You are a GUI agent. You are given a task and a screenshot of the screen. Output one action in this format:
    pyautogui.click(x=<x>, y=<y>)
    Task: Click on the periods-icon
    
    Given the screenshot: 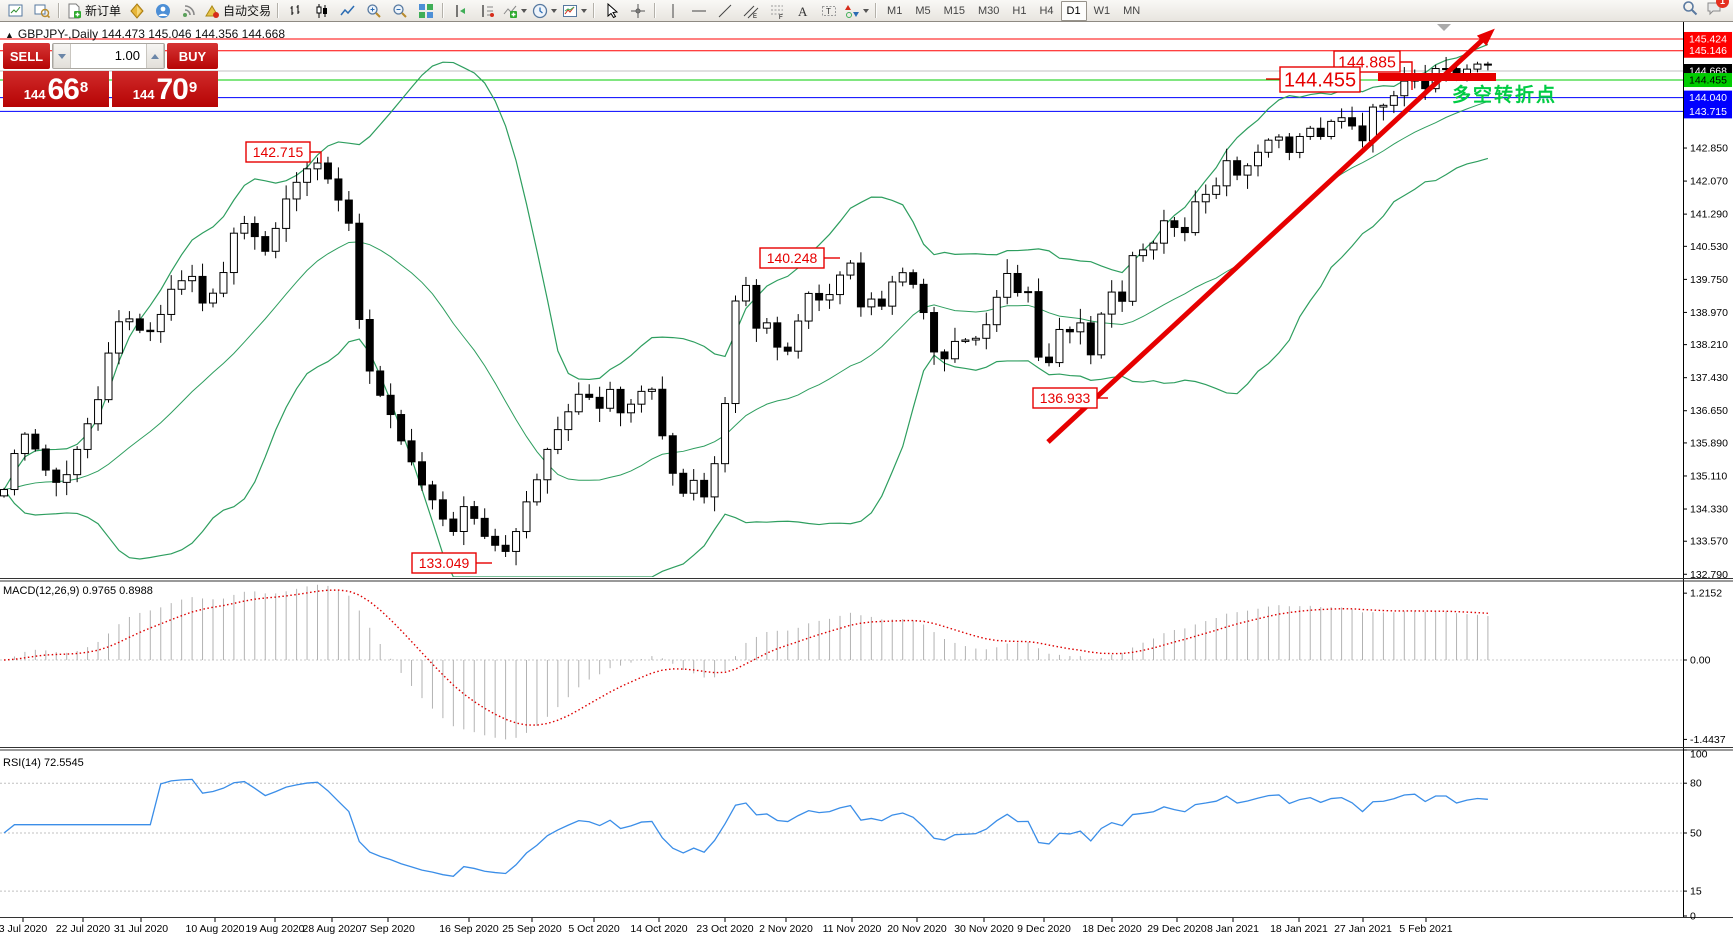 What is the action you would take?
    pyautogui.click(x=544, y=11)
    